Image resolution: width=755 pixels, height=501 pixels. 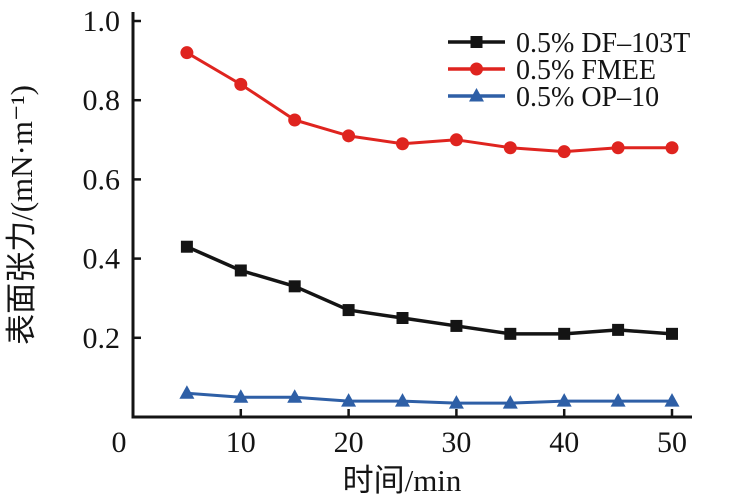 I want to click on y-axis-title: 表面张力/(mN·m⁻¹), so click(x=21, y=215).